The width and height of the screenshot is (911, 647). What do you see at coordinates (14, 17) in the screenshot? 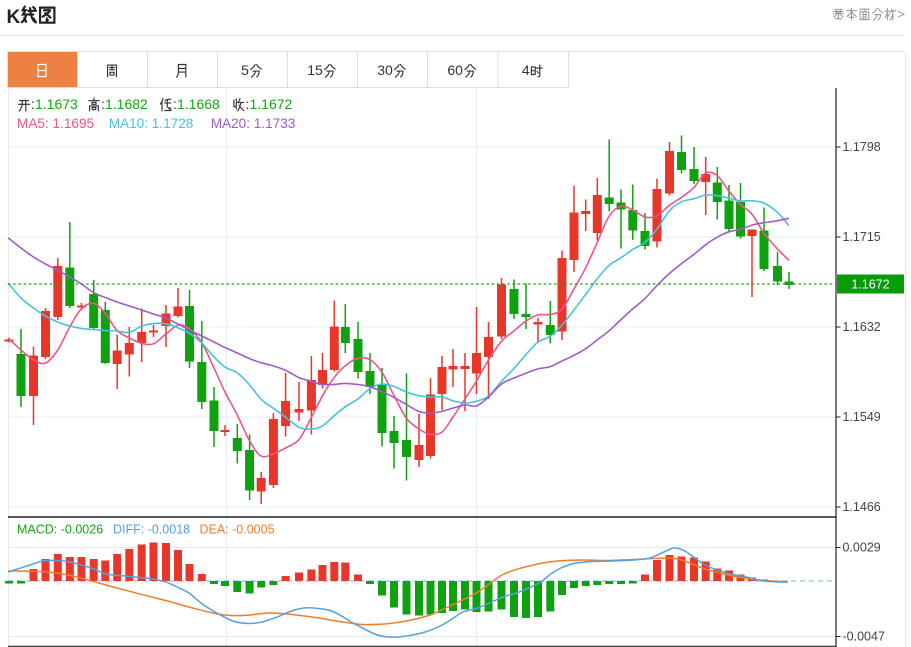
I see `svg-text: K` at bounding box center [14, 17].